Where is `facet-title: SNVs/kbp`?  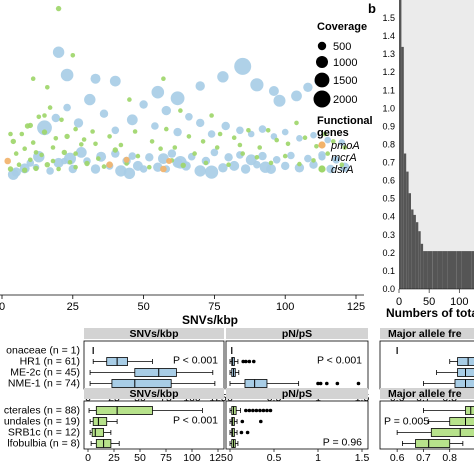
facet-title: SNVs/kbp is located at coordinates (153, 334).